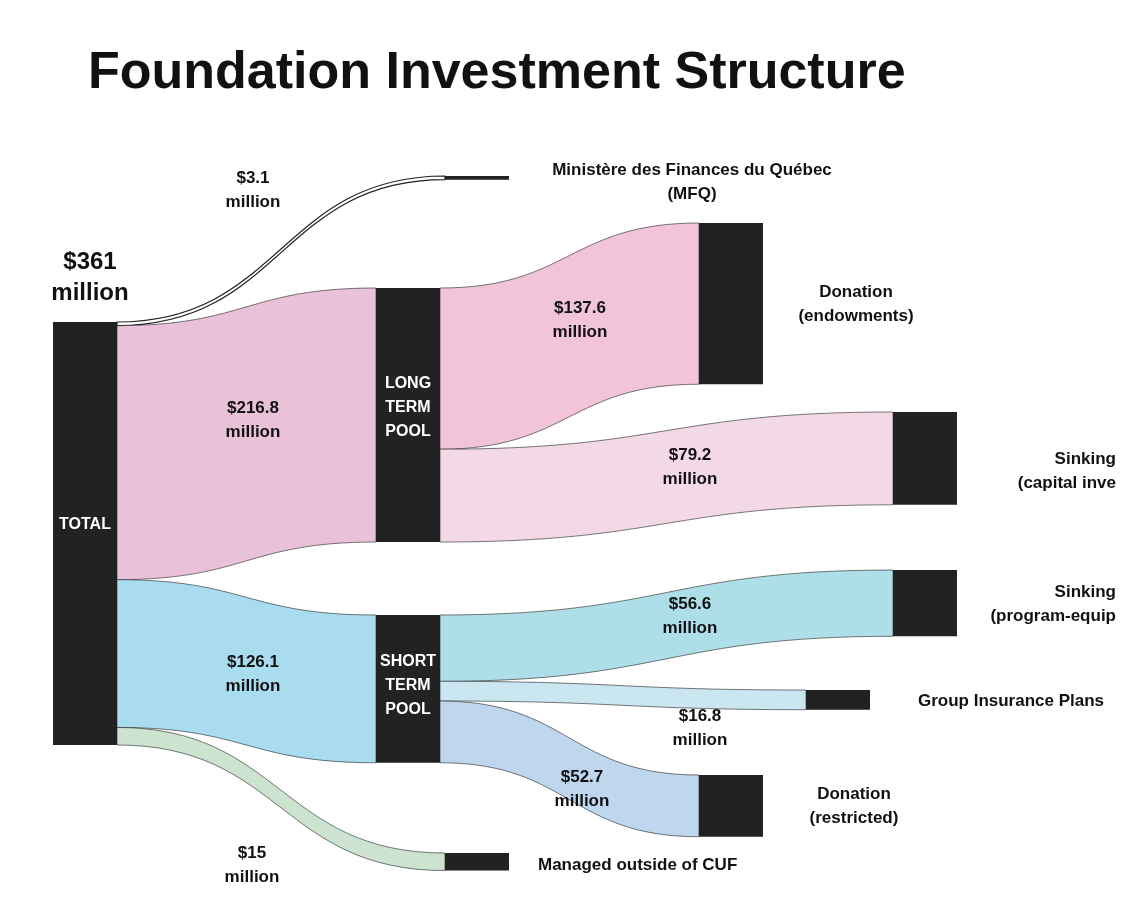 The height and width of the screenshot is (901, 1122). What do you see at coordinates (638, 864) in the screenshot?
I see `category-label: Managed outside of CUF` at bounding box center [638, 864].